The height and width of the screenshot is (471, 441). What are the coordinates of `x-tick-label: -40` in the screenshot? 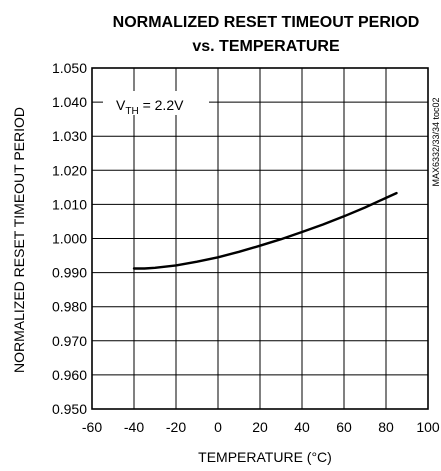 It's located at (134, 427).